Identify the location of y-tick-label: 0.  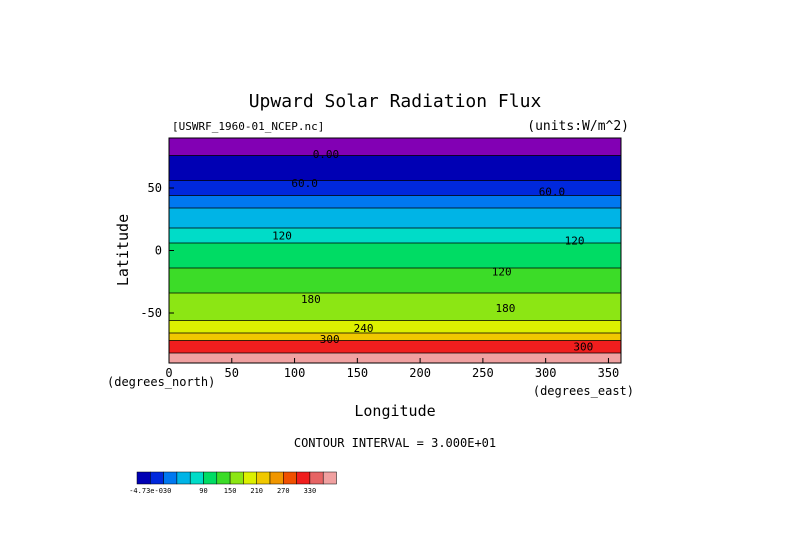
(158, 251).